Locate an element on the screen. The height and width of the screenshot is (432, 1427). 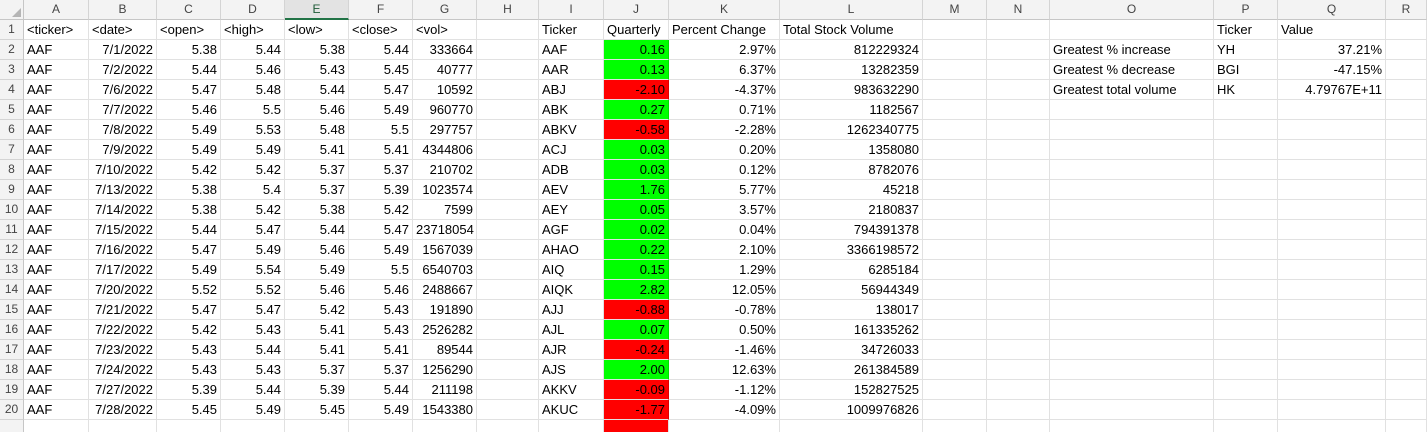
cell-k3: 6.37% is located at coordinates (724, 70).